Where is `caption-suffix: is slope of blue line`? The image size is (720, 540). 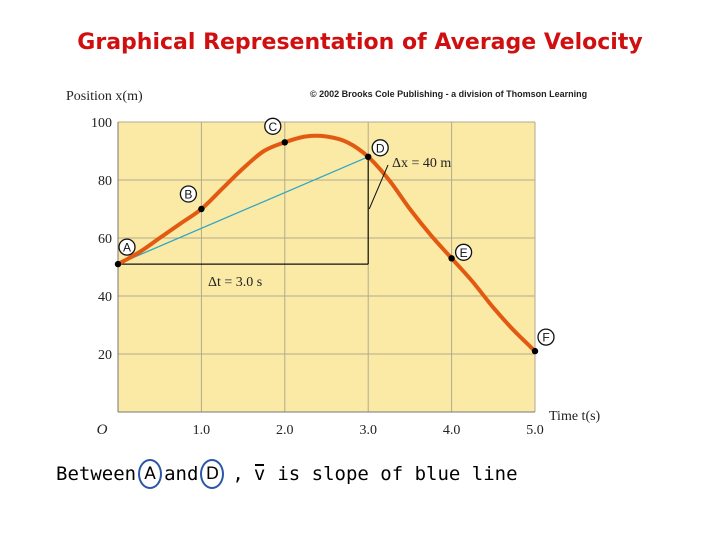
caption-suffix: is slope of blue line is located at coordinates (397, 474).